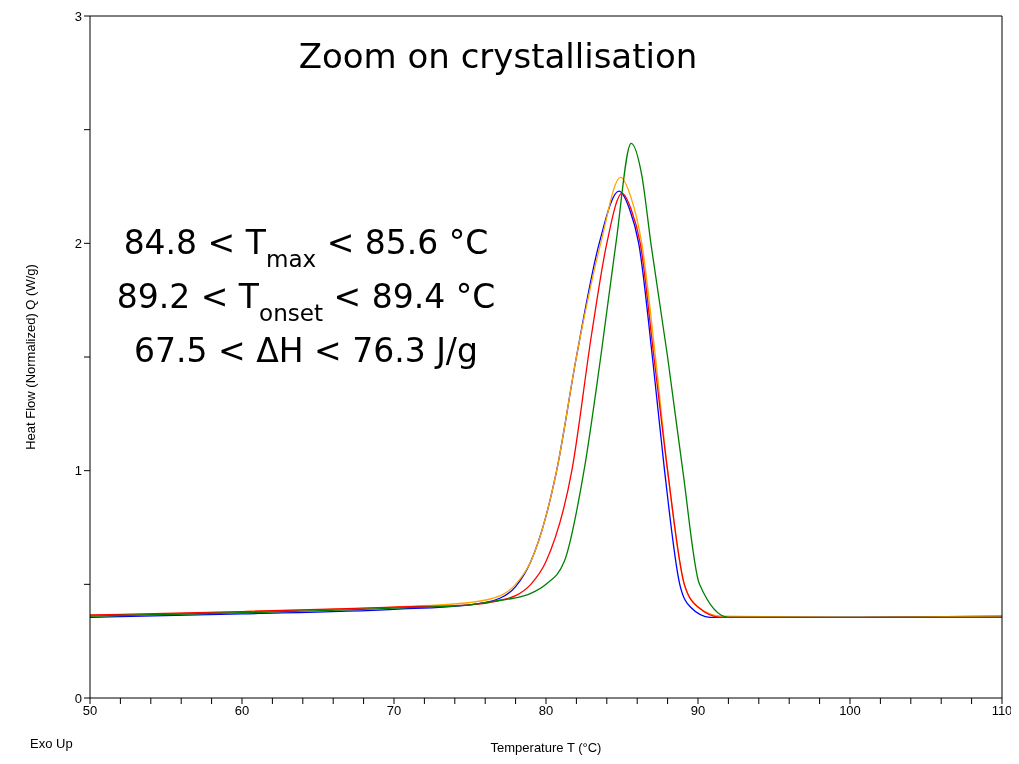  Describe the element at coordinates (78, 698) in the screenshot. I see `y-tick-label: 0` at that location.